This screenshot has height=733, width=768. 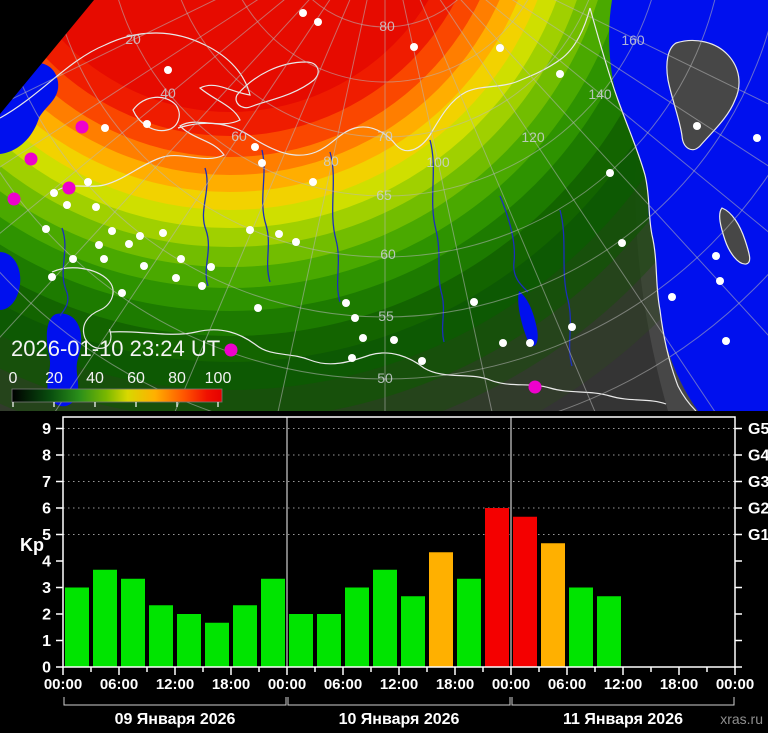 I want to click on g-scale-label: G4, so click(x=758, y=456).